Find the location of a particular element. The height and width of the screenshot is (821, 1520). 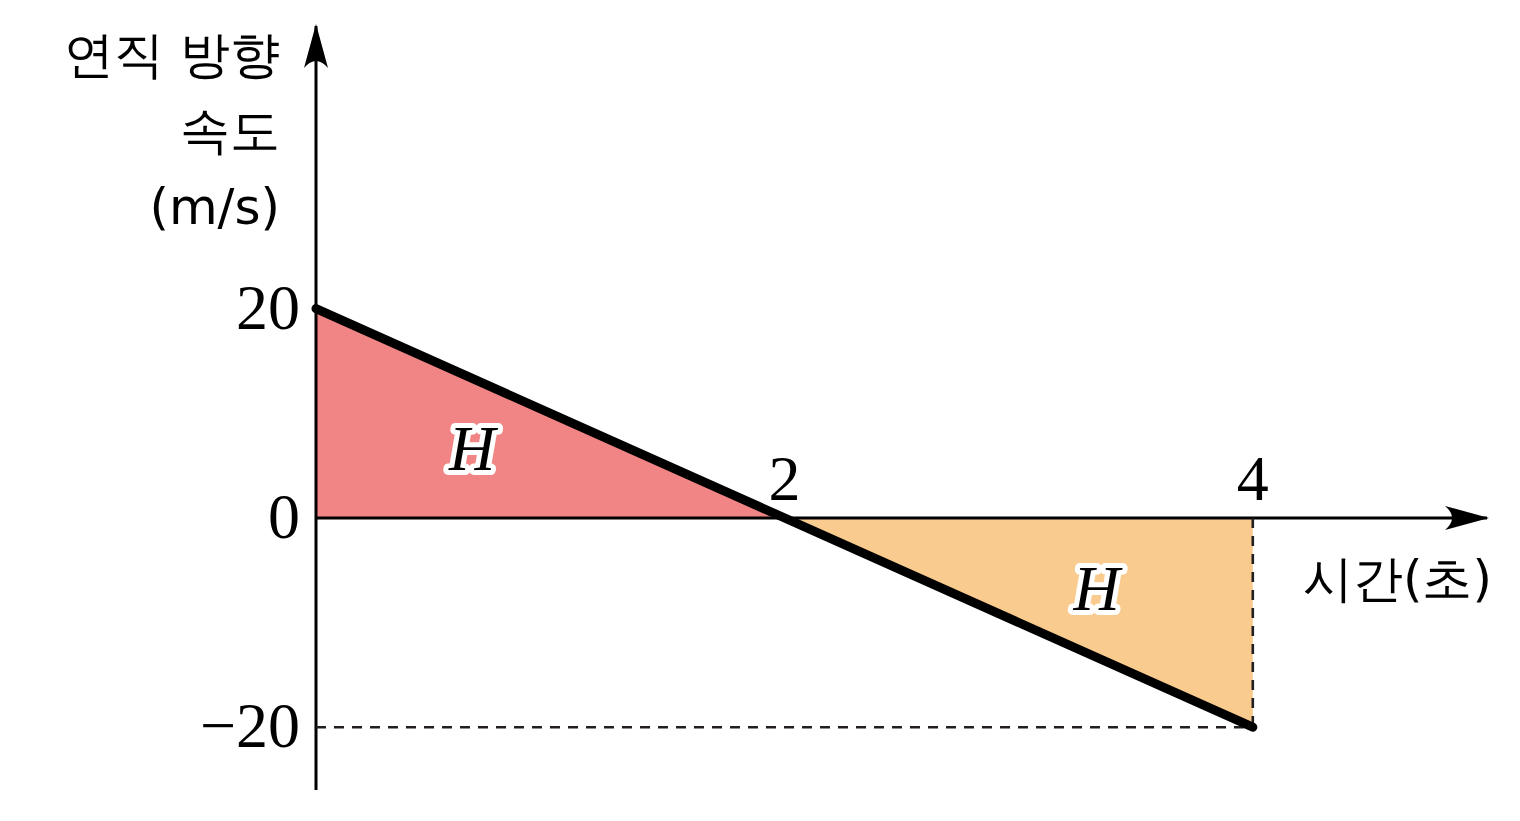

ylabel: 연직 방향 속도 (m/s) is located at coordinates (172, 131).